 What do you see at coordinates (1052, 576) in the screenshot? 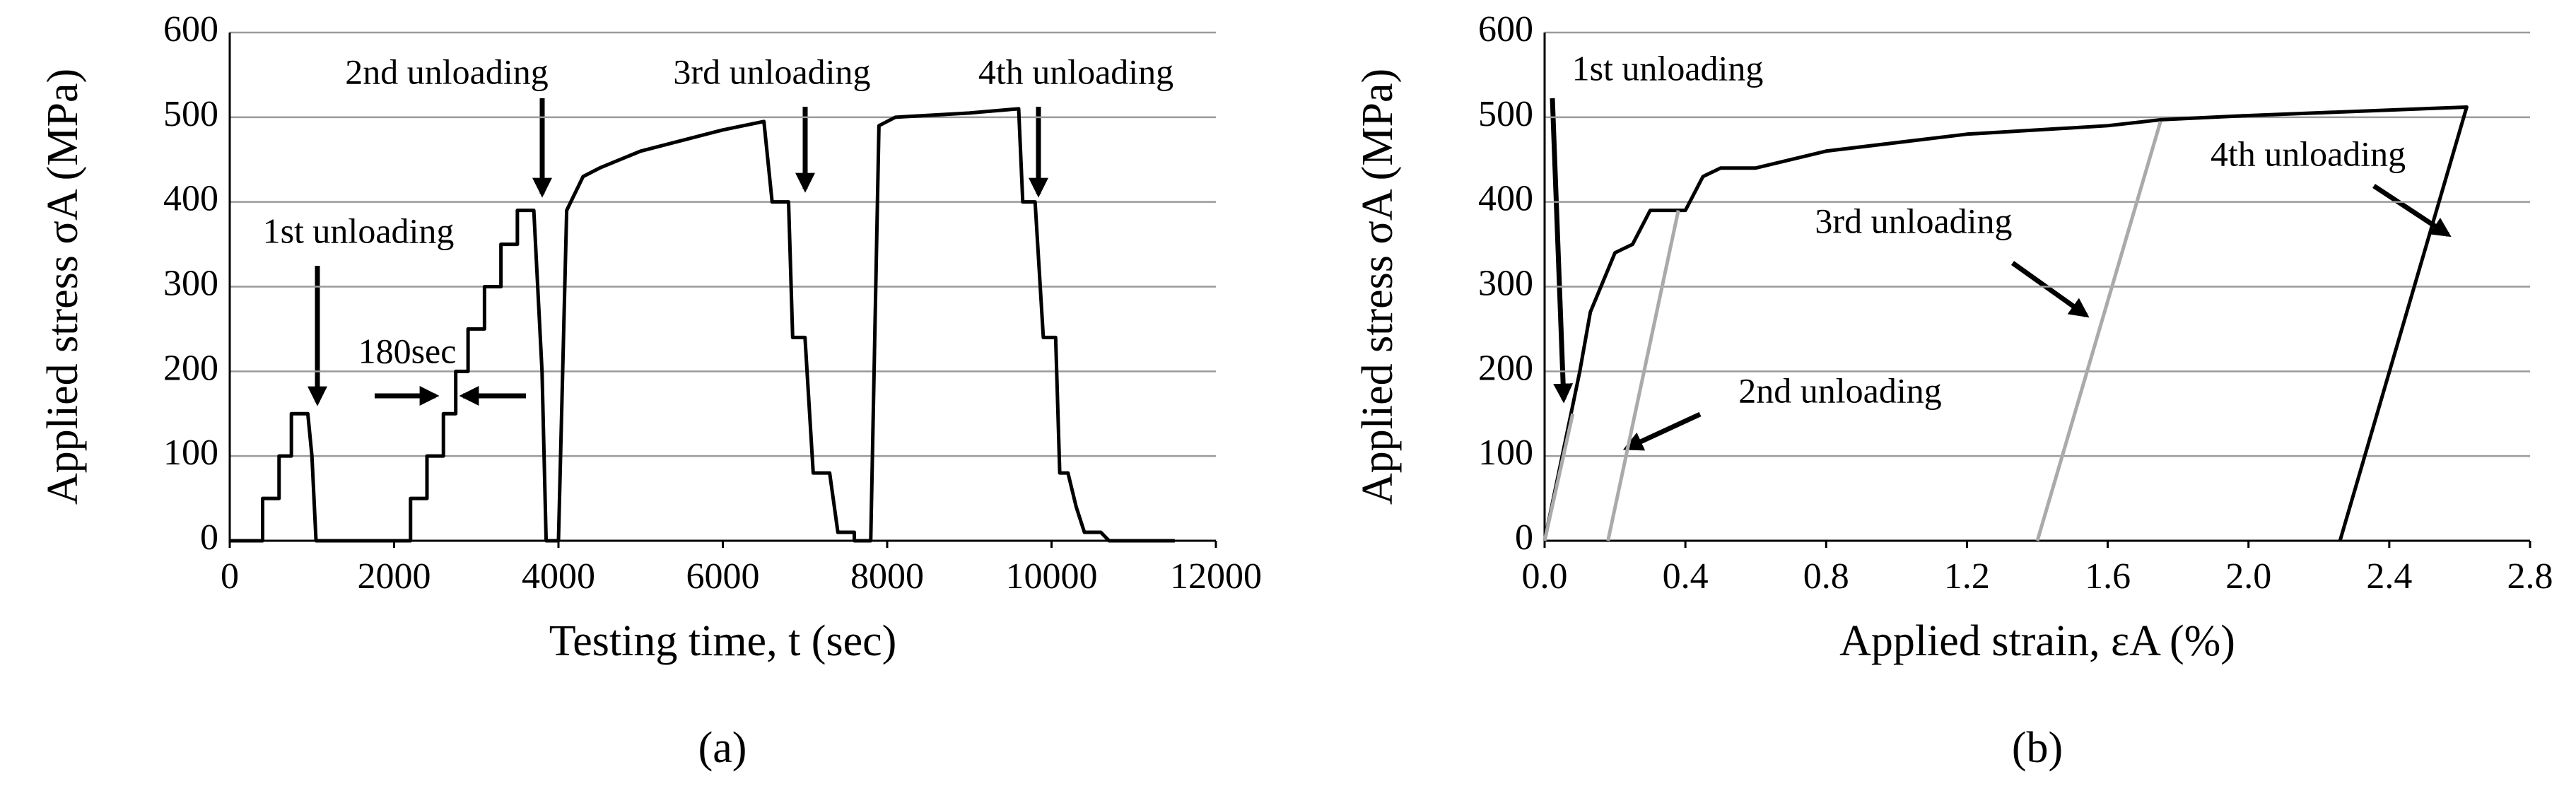
I see `x-tick-label: 10000` at bounding box center [1052, 576].